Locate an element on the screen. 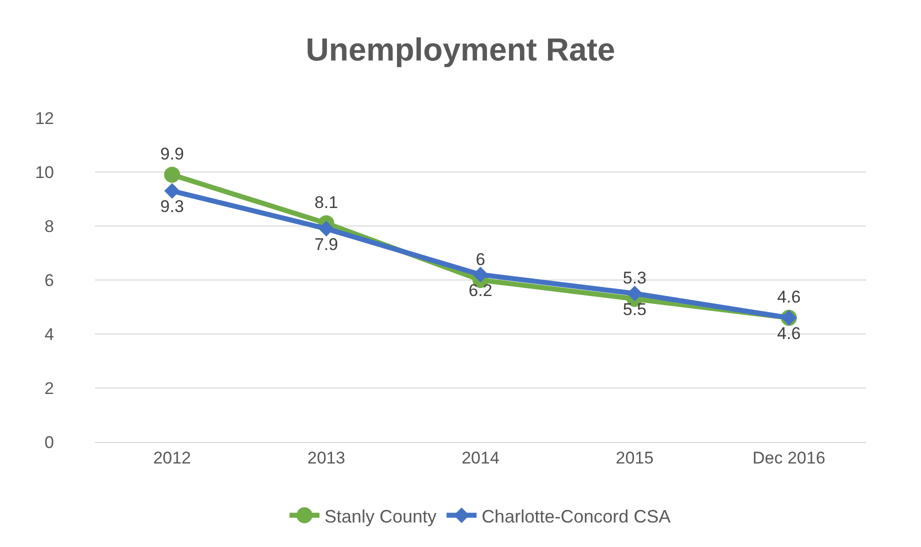 This screenshot has width=921, height=547. x-tick-label: 2015 is located at coordinates (635, 458).